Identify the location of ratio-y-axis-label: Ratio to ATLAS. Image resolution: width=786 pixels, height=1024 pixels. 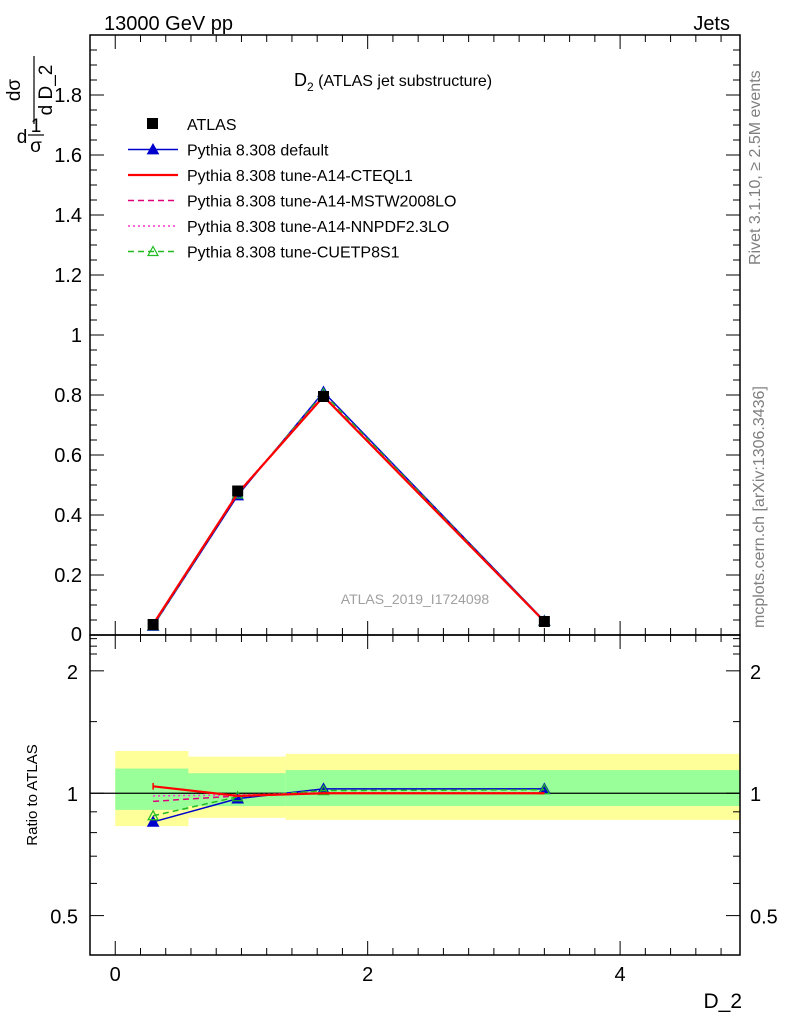
(32, 794).